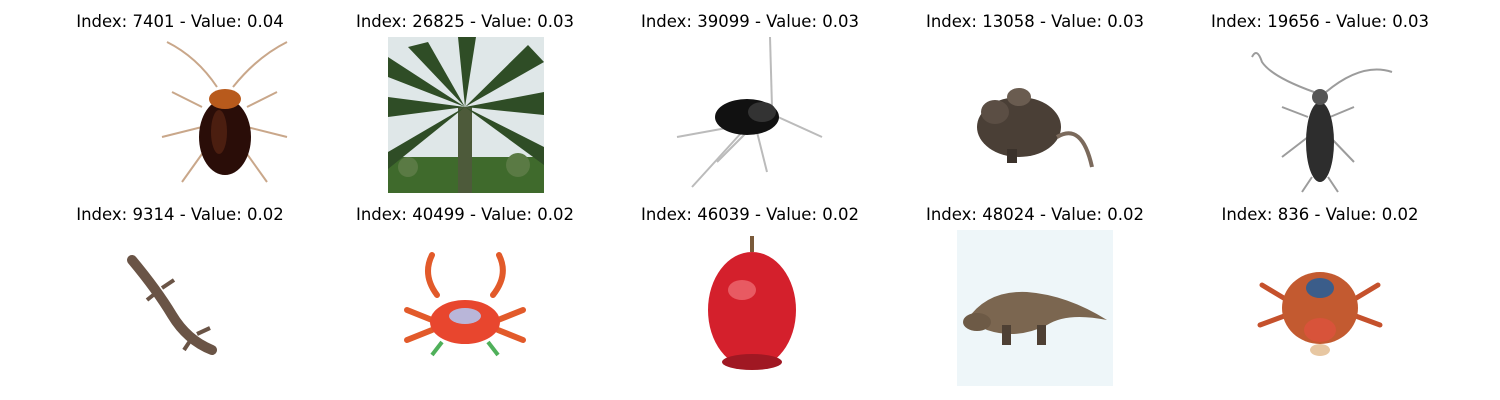 Image resolution: width=1500 pixels, height=400 pixels. Describe the element at coordinates (180, 308) in the screenshot. I see `lizard-icon` at that location.